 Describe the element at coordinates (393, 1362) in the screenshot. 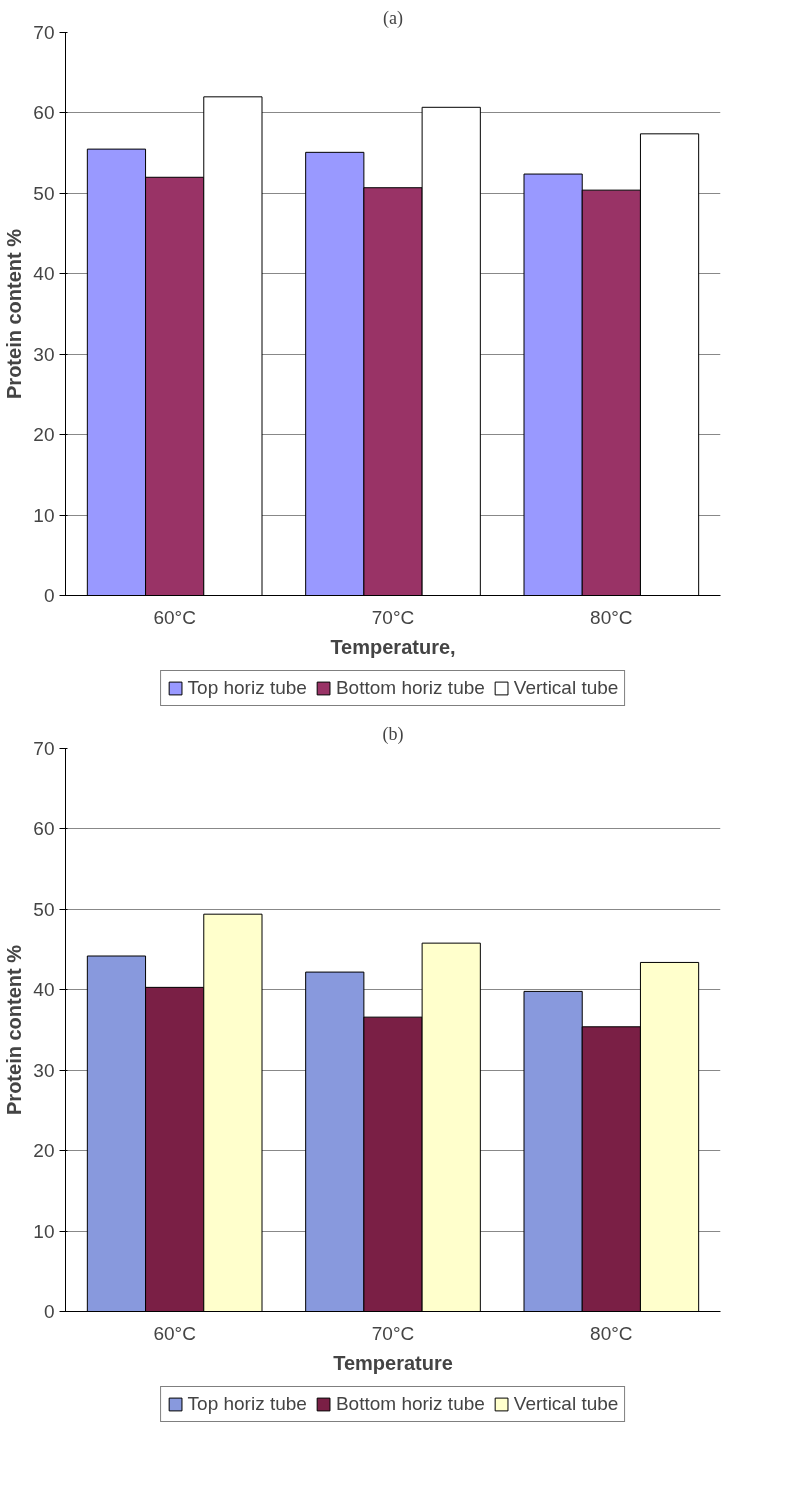

I see `x-axis-title: Temperature` at that location.